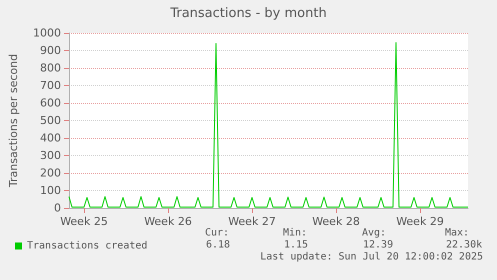 This screenshot has height=280, width=497. I want to click on text: Last update: Sun Jul 20 12:00:02 2025, so click(372, 257).